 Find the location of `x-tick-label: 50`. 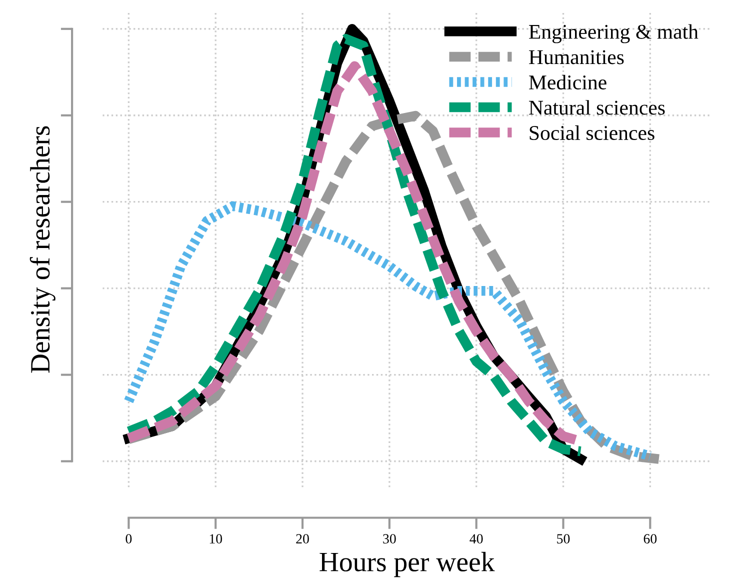

x-tick-label: 50 is located at coordinates (563, 539).